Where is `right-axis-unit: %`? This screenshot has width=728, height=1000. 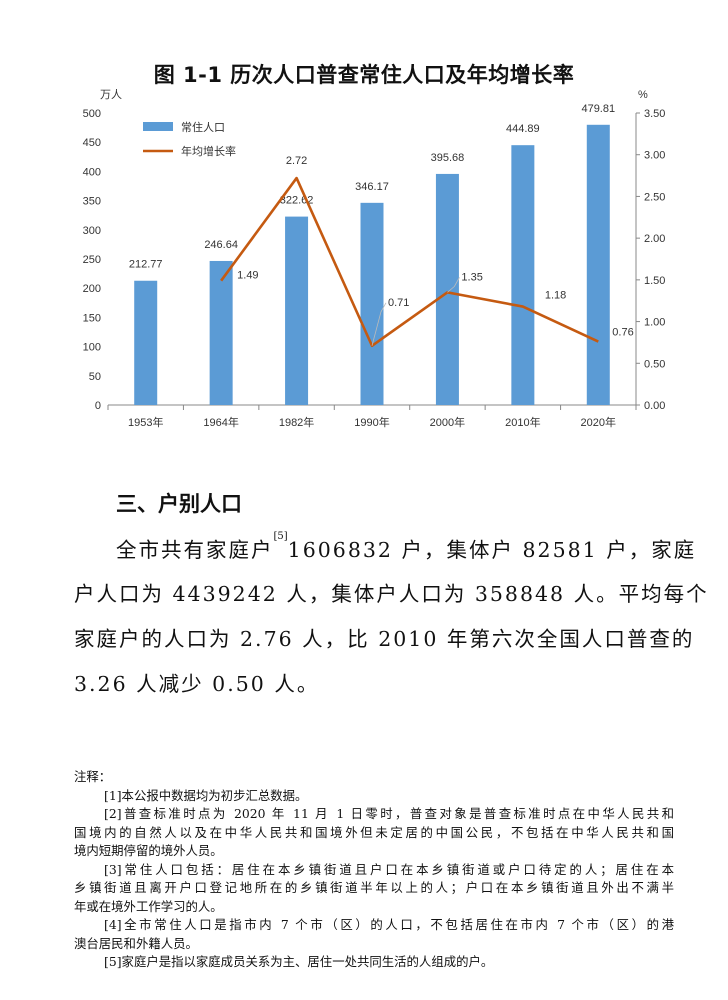
right-axis-unit: % is located at coordinates (643, 95).